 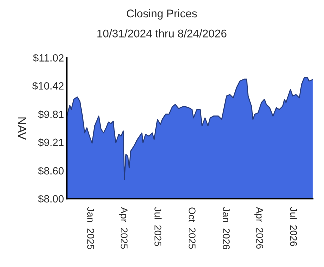 I want to click on y-tick-label: $10.42, so click(x=48, y=86).